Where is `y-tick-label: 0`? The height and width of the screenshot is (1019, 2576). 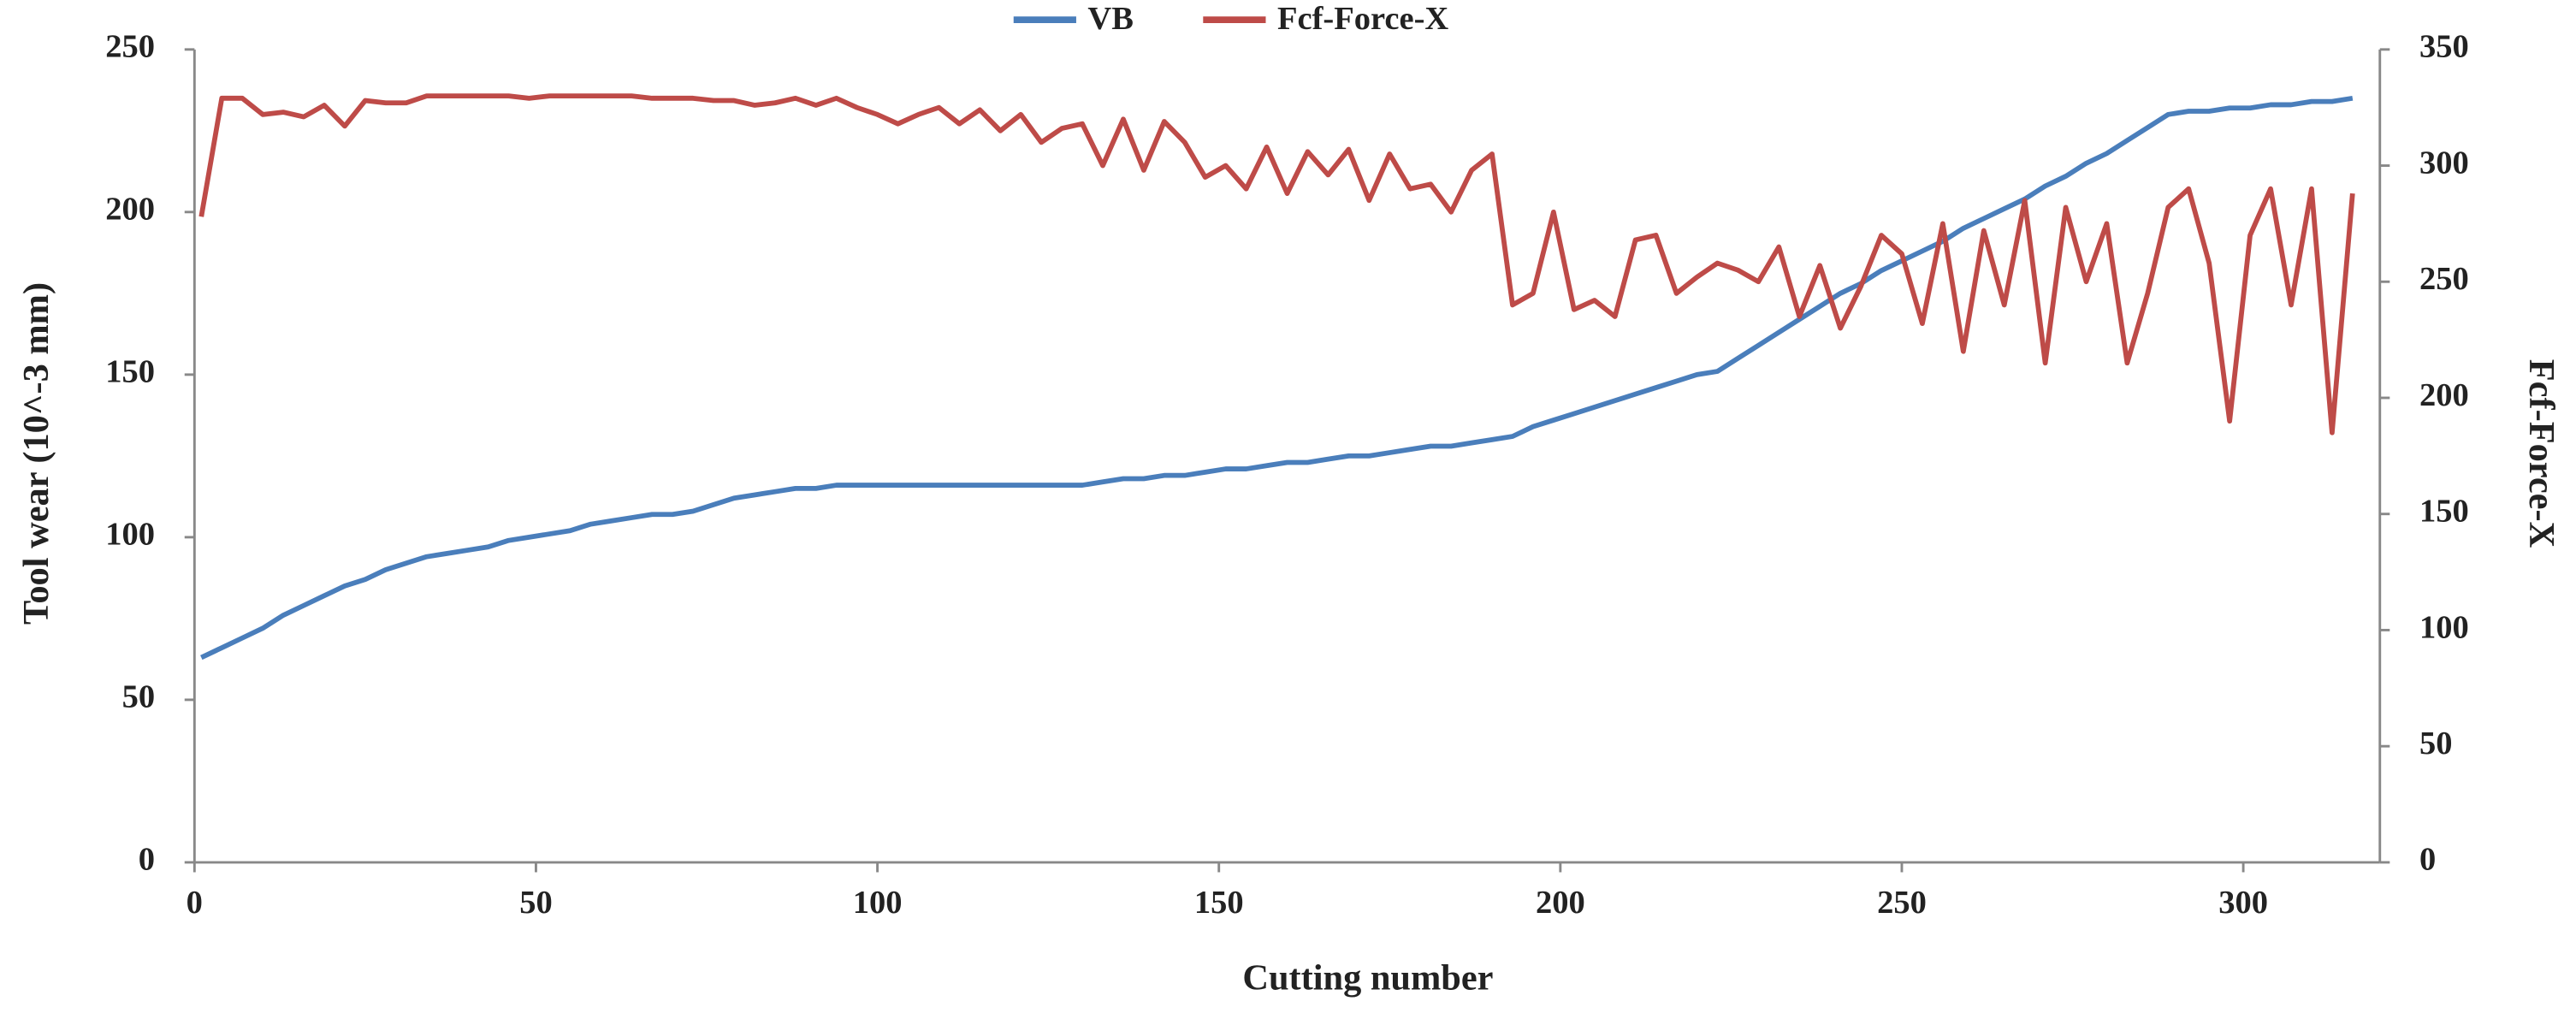 y-tick-label: 0 is located at coordinates (147, 860).